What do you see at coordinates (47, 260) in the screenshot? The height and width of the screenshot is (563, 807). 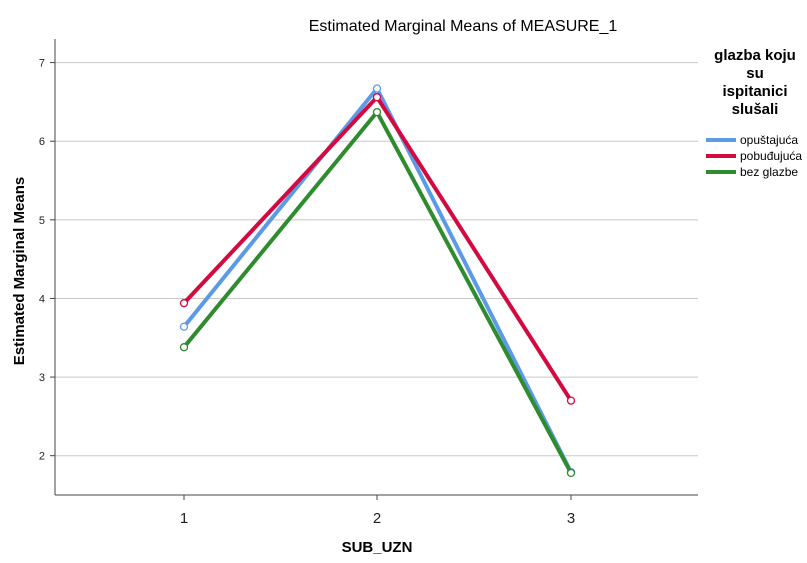 I see `y-ticks: 2 3 4 5 6 7` at bounding box center [47, 260].